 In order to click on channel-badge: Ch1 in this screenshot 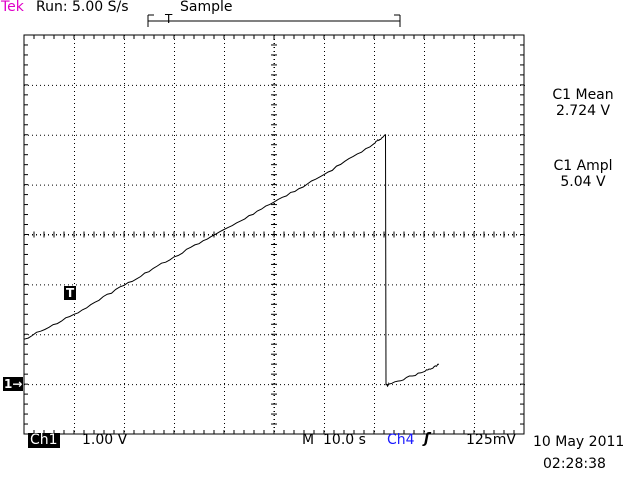, I will do `click(44, 440)`.